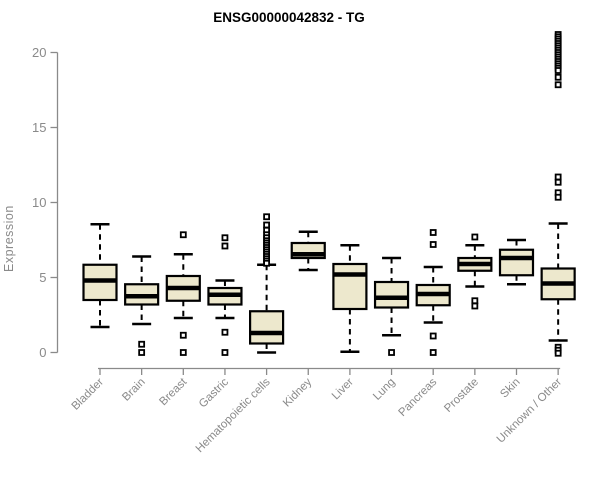 Image resolution: width=600 pixels, height=500 pixels. What do you see at coordinates (214, 393) in the screenshot?
I see `x-tick-label: Gastric` at bounding box center [214, 393].